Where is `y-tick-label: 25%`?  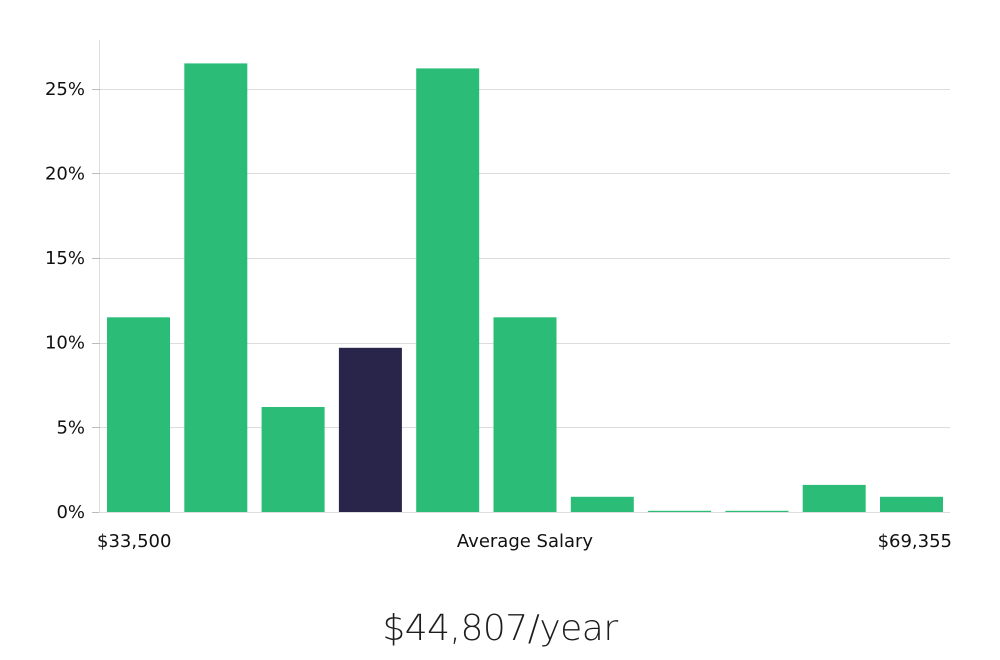
y-tick-label: 25% is located at coordinates (65, 89).